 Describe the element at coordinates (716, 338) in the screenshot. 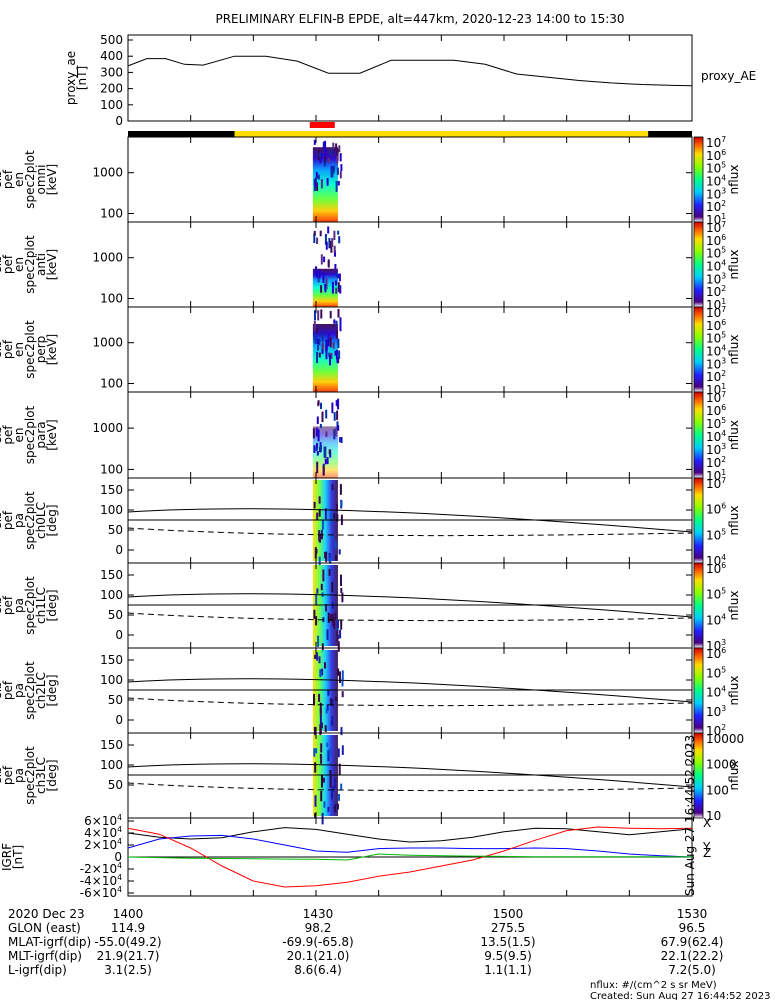

I see `tick-label: 105` at that location.